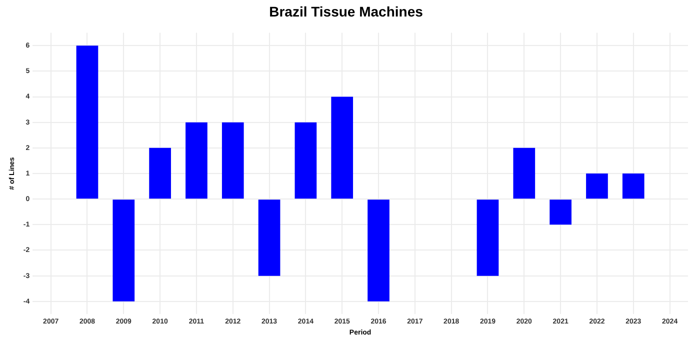  I want to click on chart-title: Brazil Tissue Machines, so click(346, 11).